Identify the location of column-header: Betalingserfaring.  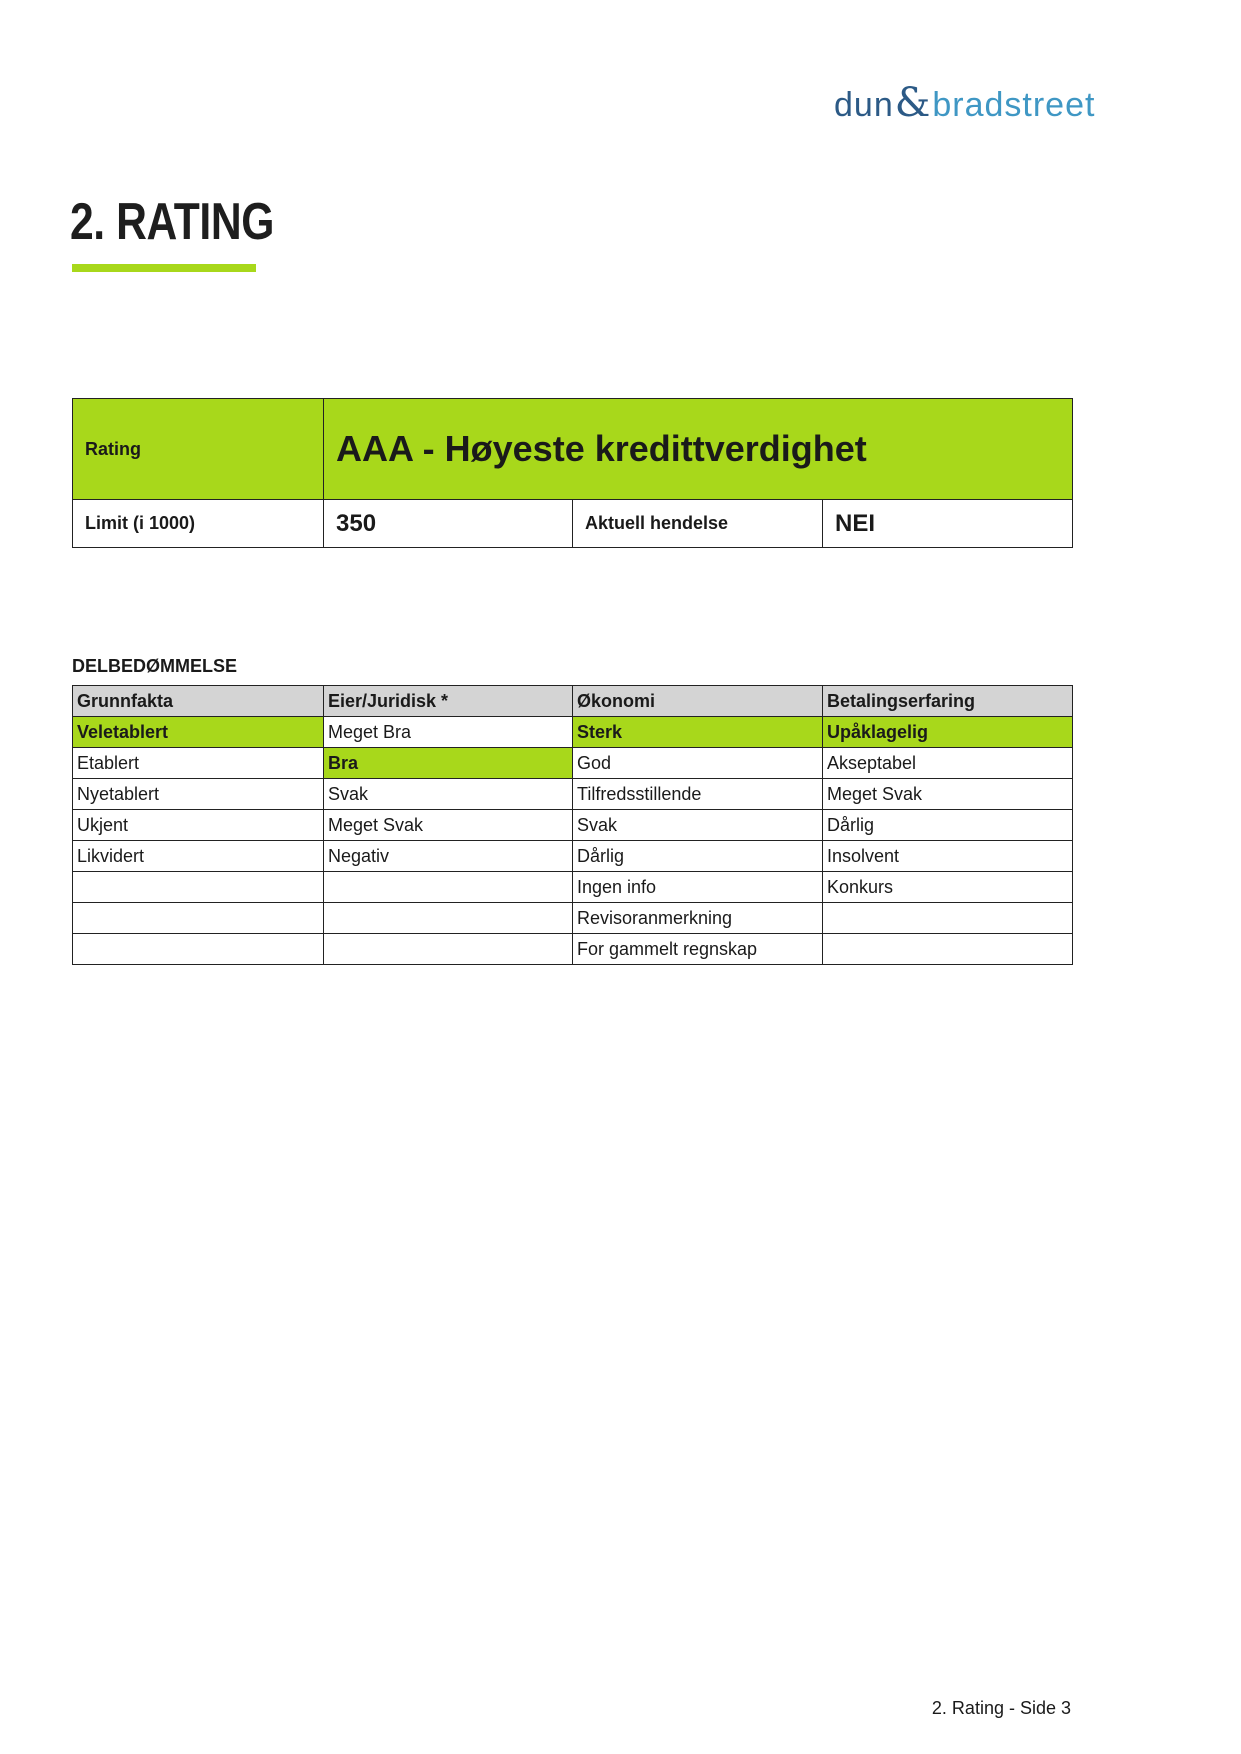
(947, 701).